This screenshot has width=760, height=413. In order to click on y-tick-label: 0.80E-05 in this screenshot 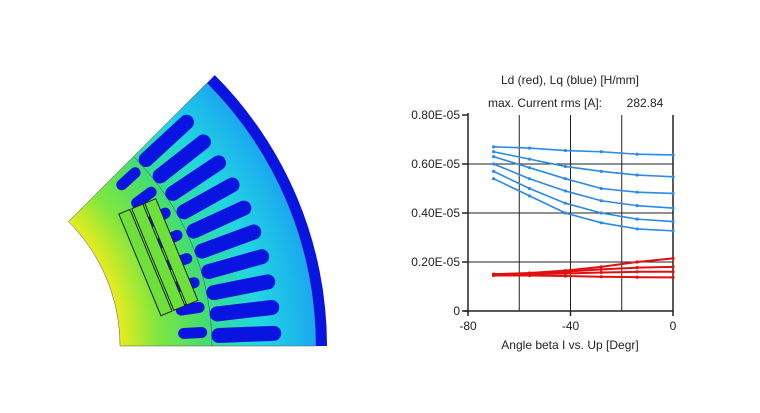, I will do `click(435, 115)`.